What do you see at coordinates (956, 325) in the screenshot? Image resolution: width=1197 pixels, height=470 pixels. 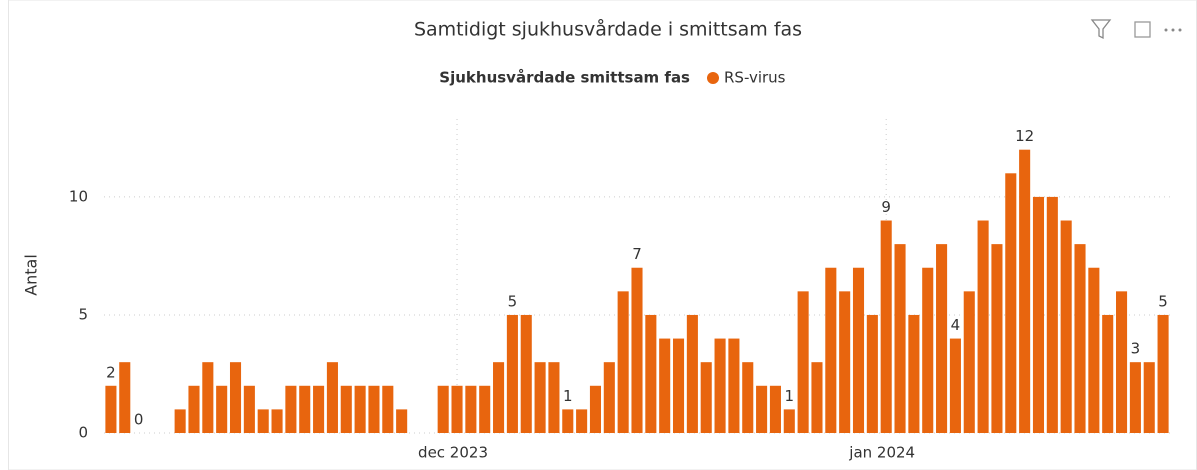 I see `data-label: 4` at bounding box center [956, 325].